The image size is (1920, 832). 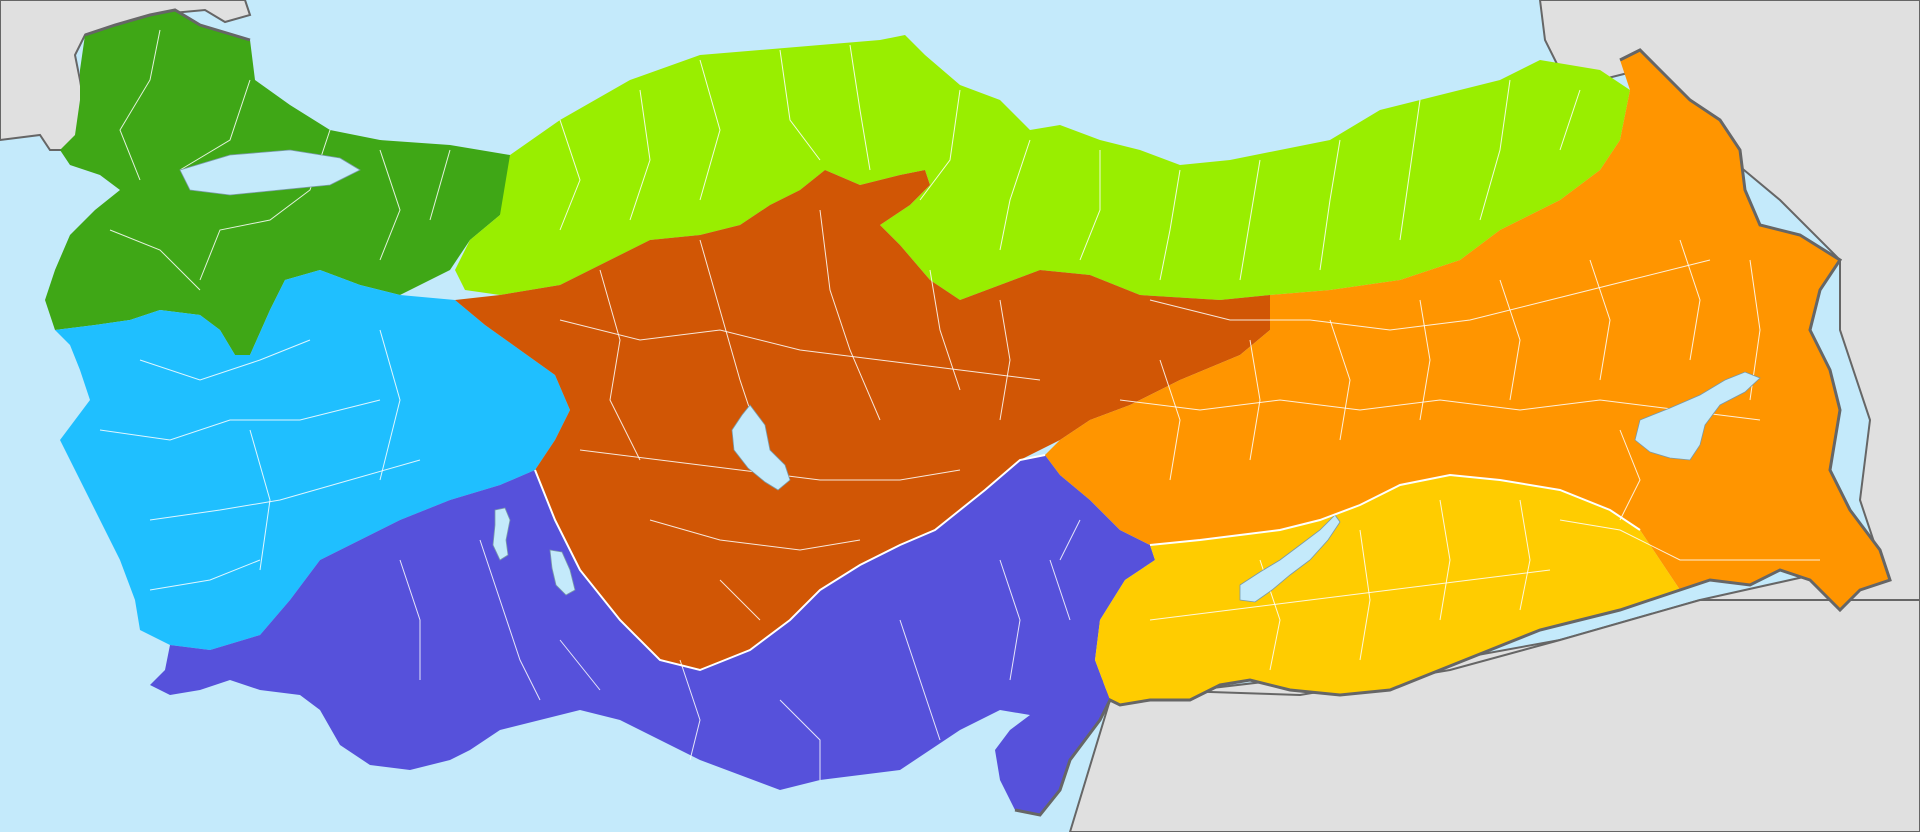 I want to click on neighbor-land-northwest, so click(x=126, y=75).